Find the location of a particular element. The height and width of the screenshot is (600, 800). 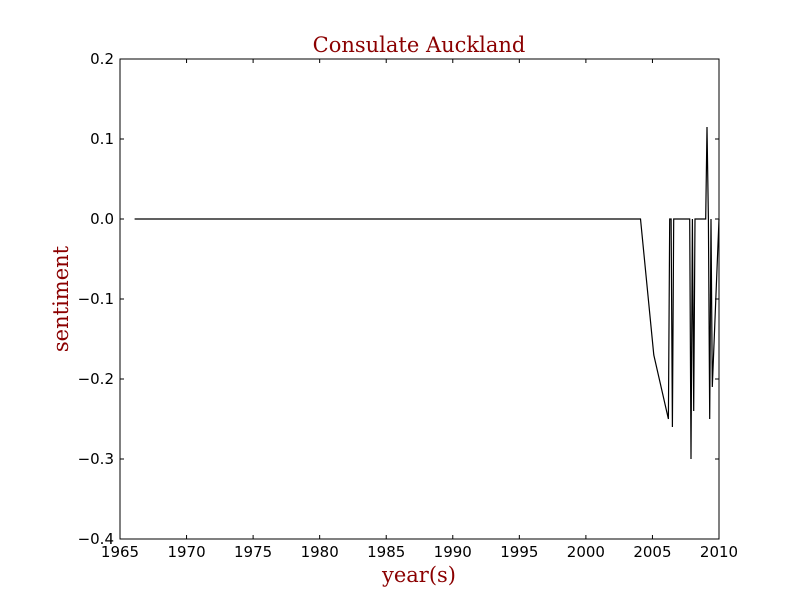

y-tick-label: −0.2 is located at coordinates (96, 379).